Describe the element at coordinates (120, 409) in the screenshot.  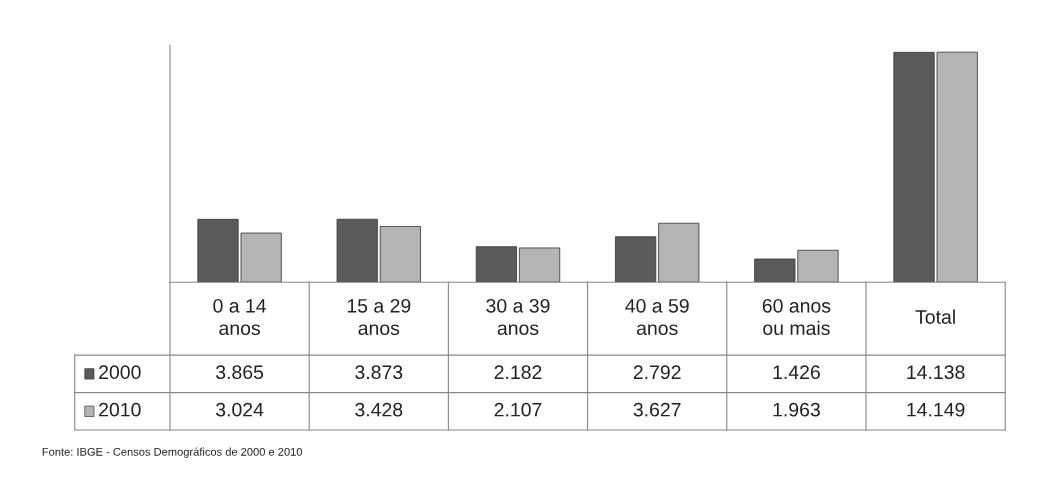
I see `legend-label: 2010` at that location.